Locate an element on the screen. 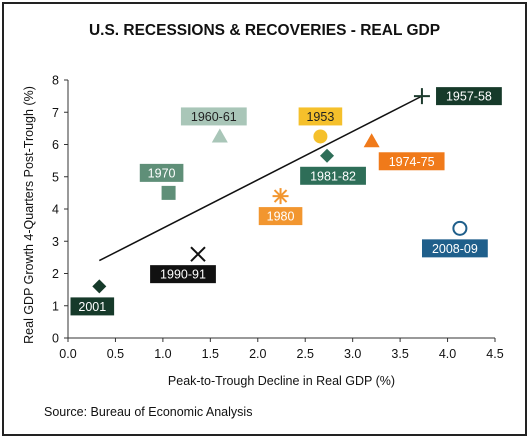 This screenshot has width=529, height=438. svg-text: 1981-82 is located at coordinates (333, 176).